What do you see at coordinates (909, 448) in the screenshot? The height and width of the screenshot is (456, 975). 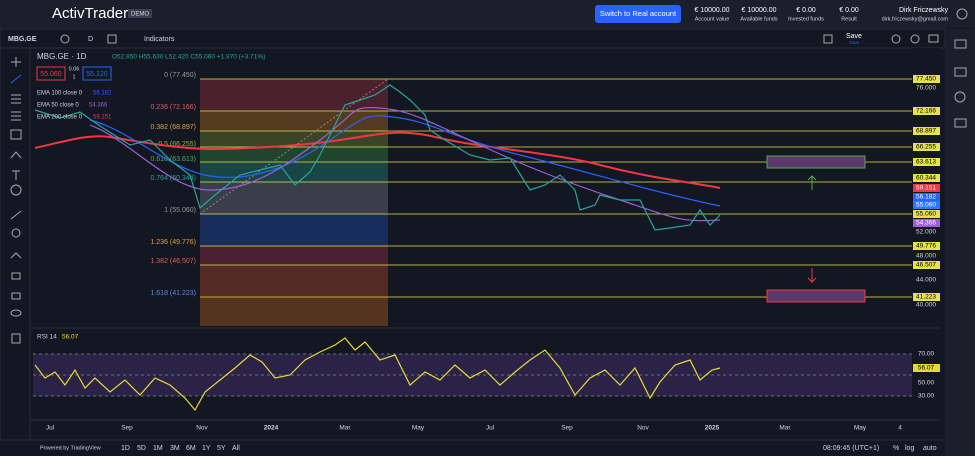 I see `log: log` at bounding box center [909, 448].